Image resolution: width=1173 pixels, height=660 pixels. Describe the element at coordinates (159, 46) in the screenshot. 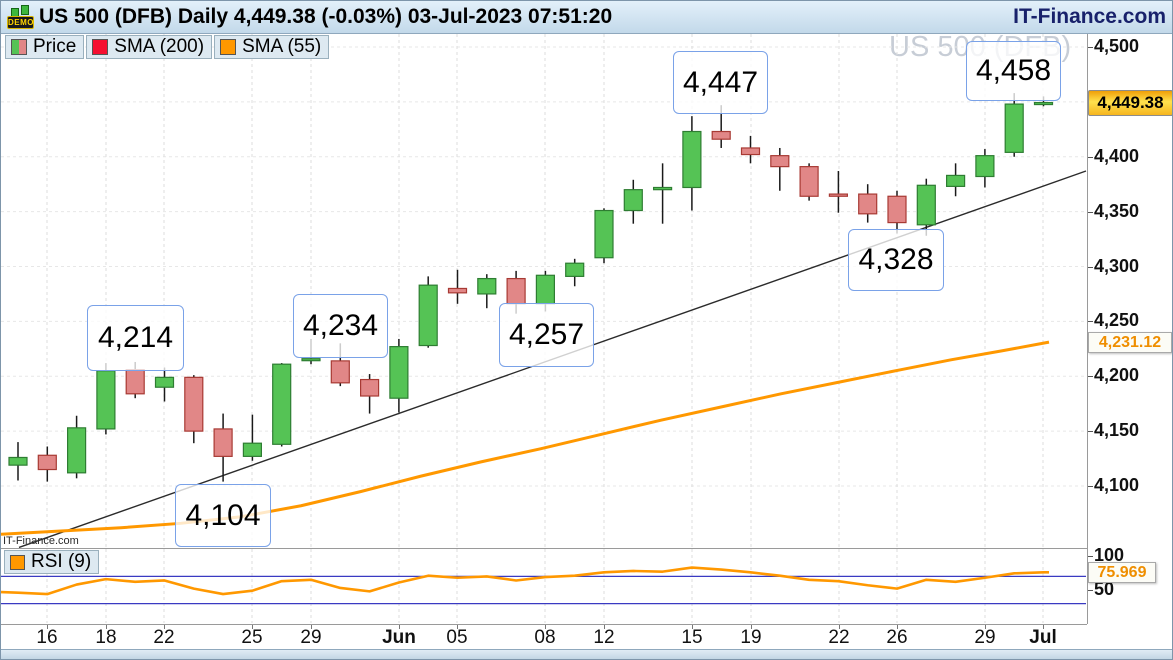

I see `legend-label: SMA (200)` at that location.